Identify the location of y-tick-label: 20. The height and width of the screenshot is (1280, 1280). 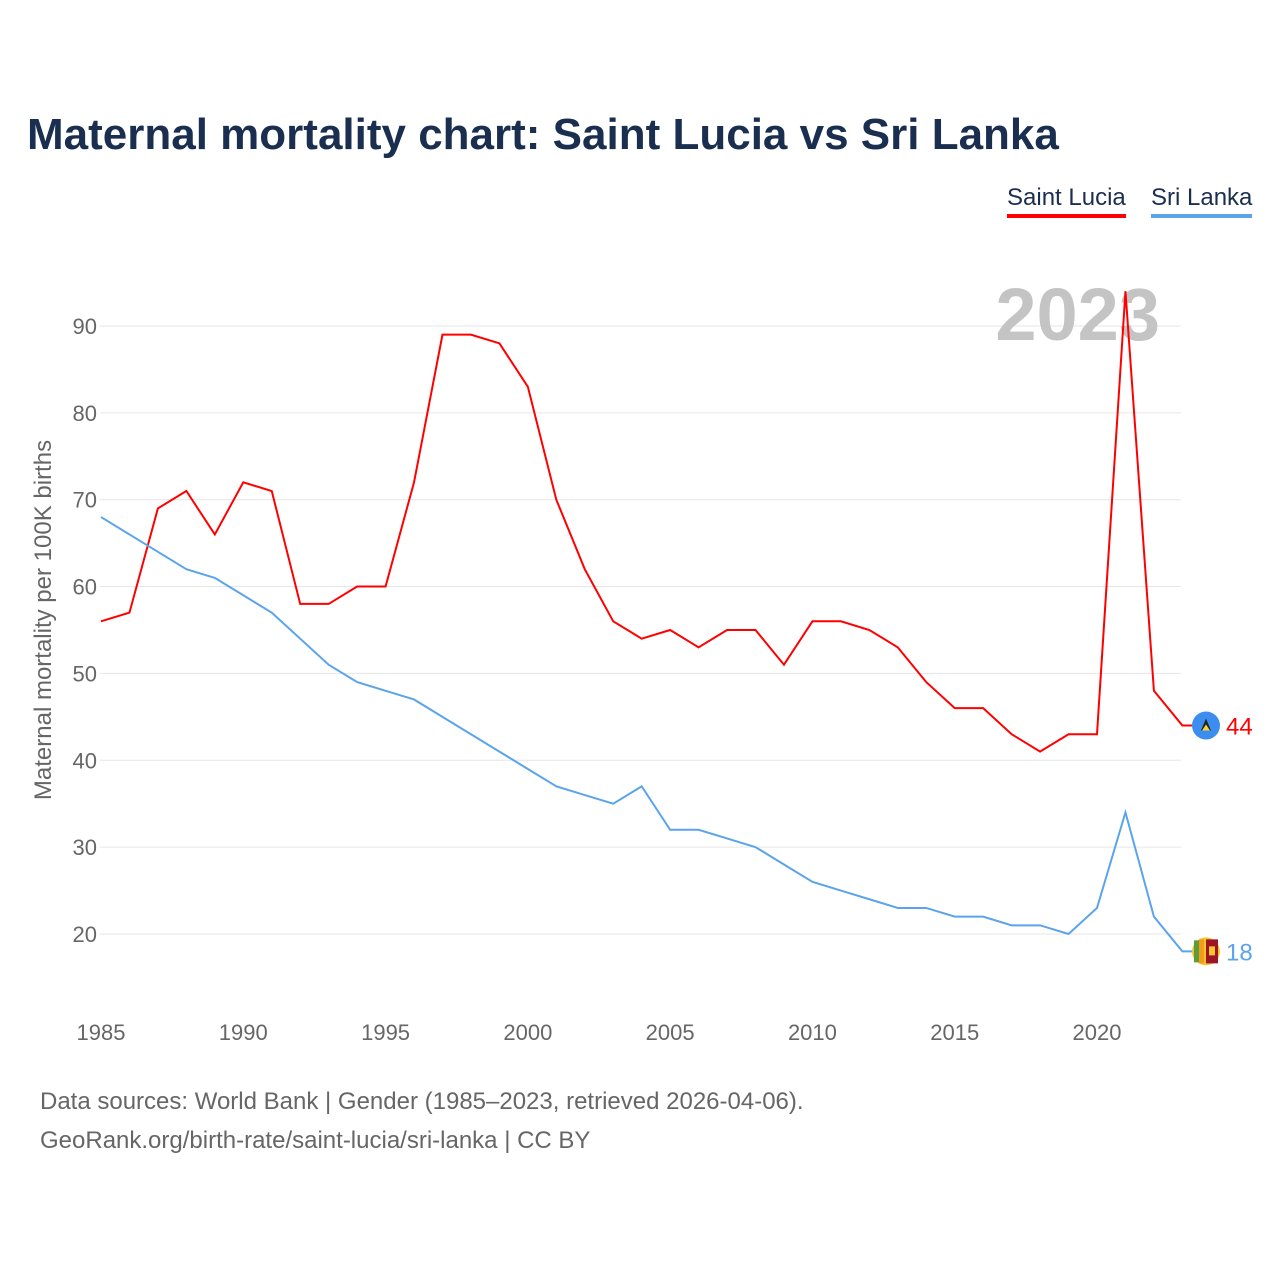
(85, 934).